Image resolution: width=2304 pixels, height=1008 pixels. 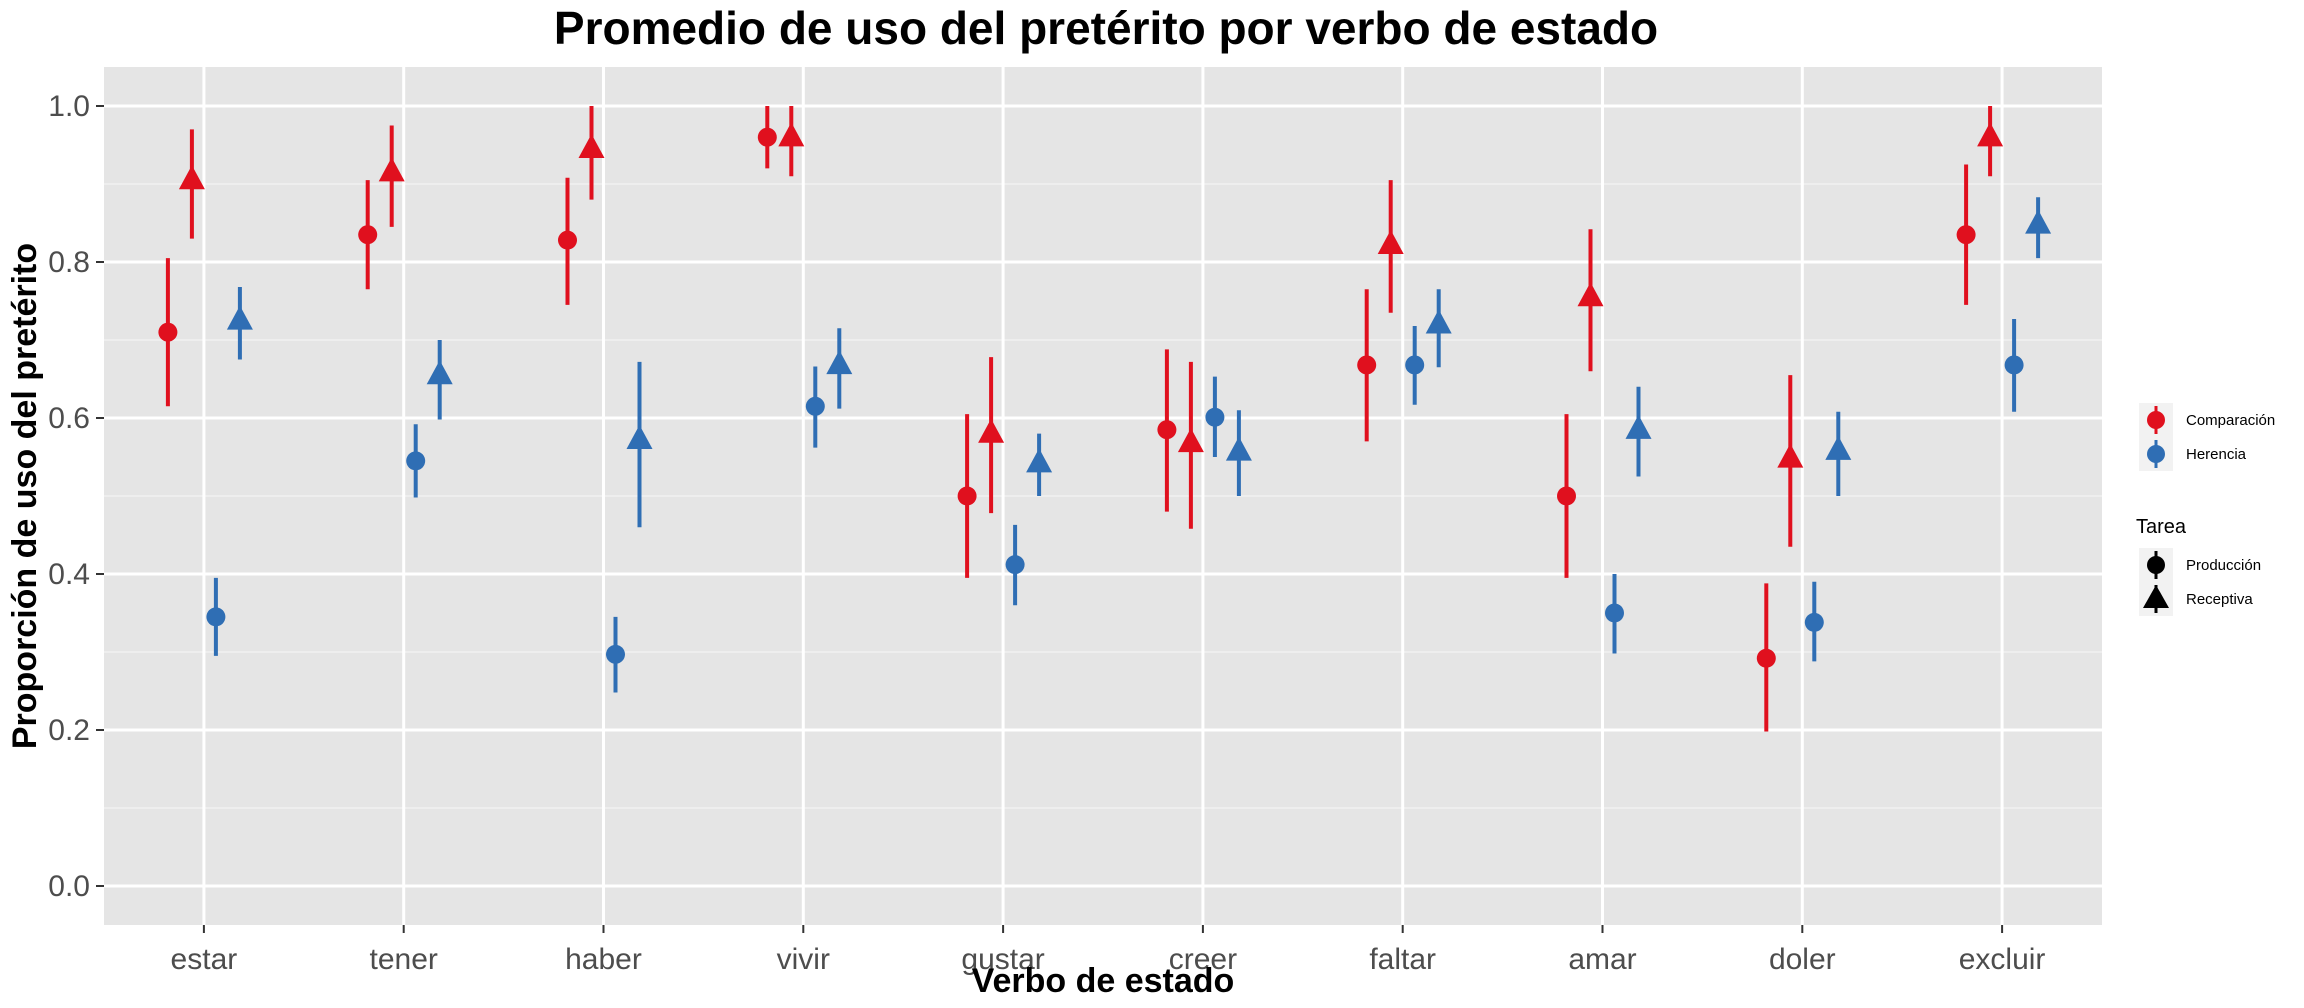 What do you see at coordinates (204, 959) in the screenshot?
I see `x-tick-label: estar` at bounding box center [204, 959].